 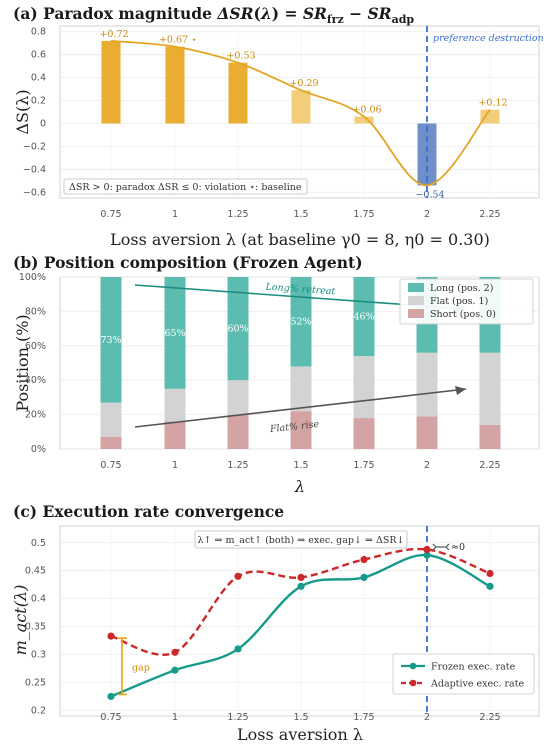 I want to click on y-tick-label: 20%, so click(x=35, y=415).